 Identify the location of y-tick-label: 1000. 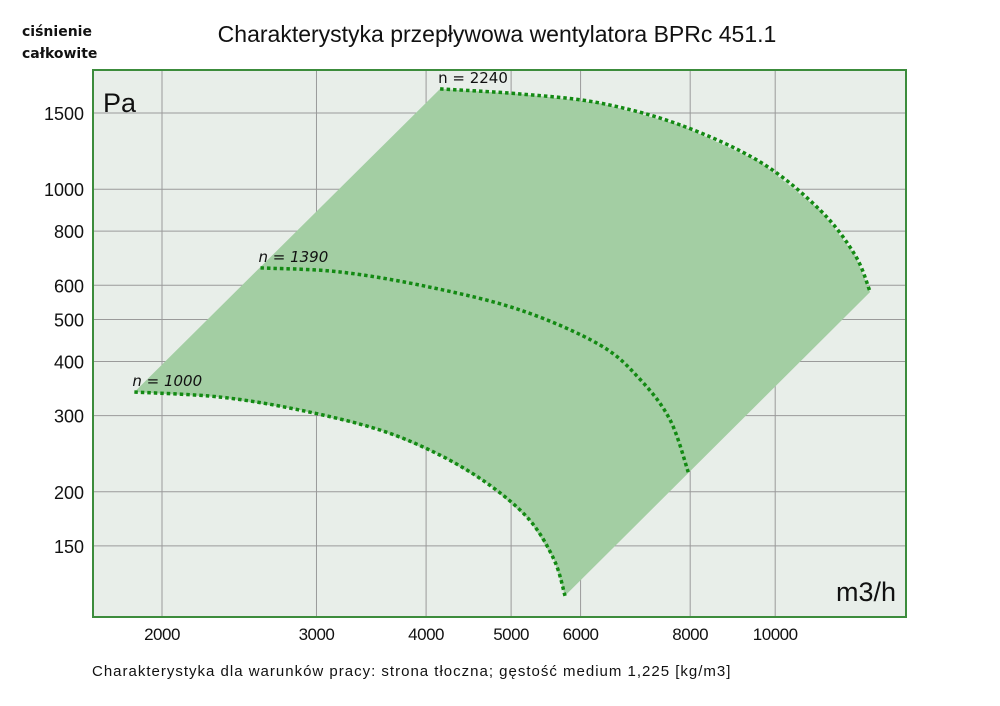
(64, 190).